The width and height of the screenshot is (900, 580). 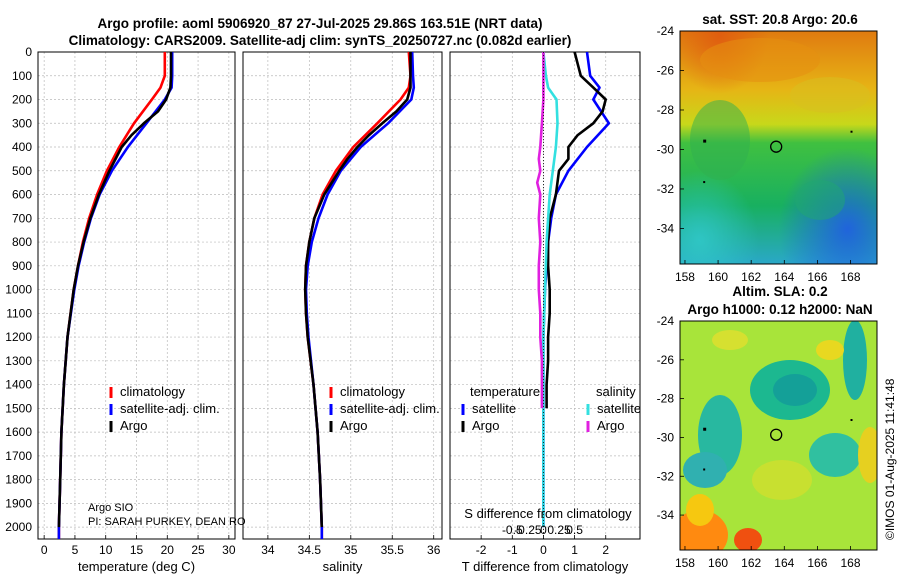 What do you see at coordinates (18, 361) in the screenshot?
I see `ytick-label: 1300` at bounding box center [18, 361].